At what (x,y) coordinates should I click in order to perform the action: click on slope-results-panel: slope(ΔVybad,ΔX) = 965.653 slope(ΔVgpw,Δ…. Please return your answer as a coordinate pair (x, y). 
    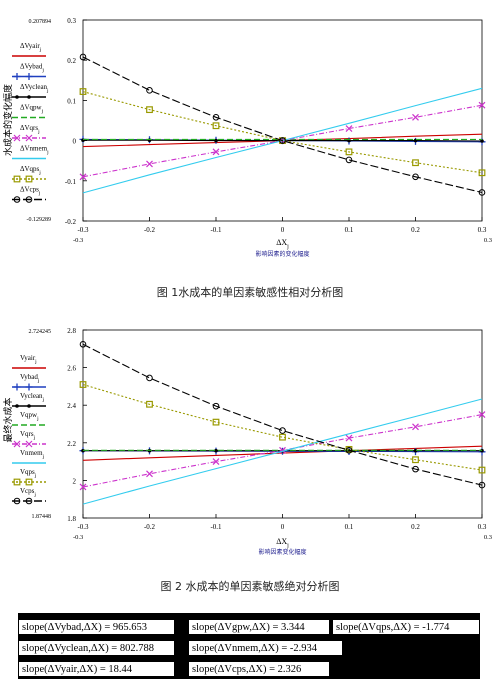
    Looking at the image, I should click on (249, 646).